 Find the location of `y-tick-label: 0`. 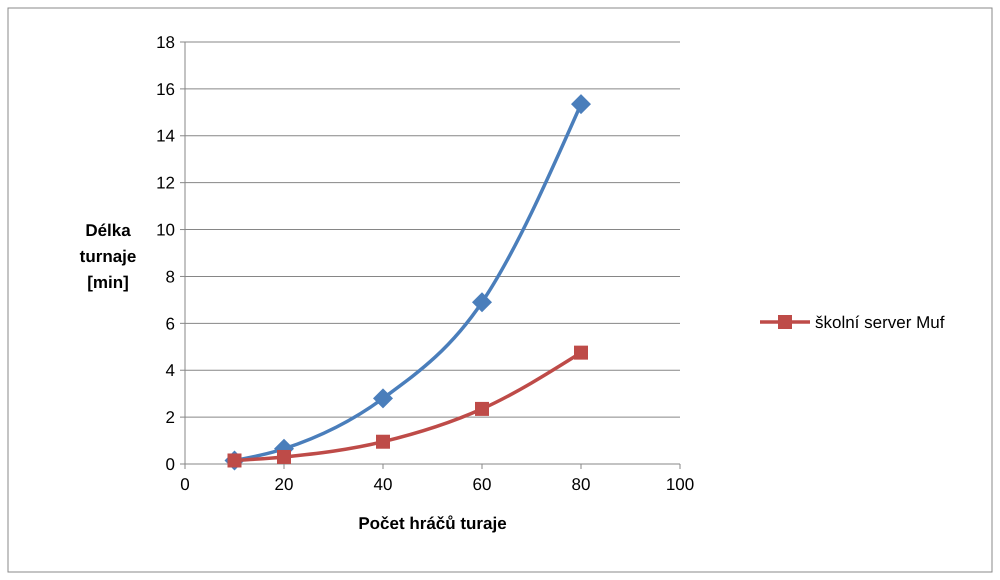

y-tick-label: 0 is located at coordinates (170, 464).